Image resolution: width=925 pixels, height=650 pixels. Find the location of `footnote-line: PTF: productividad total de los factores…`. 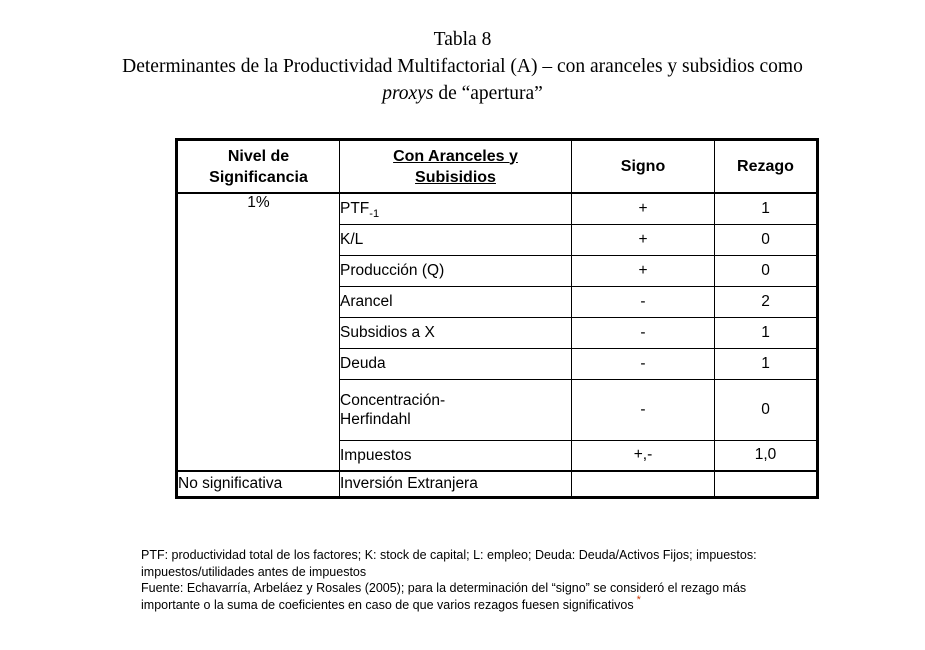

footnote-line: PTF: productividad total de los factores… is located at coordinates (449, 555).